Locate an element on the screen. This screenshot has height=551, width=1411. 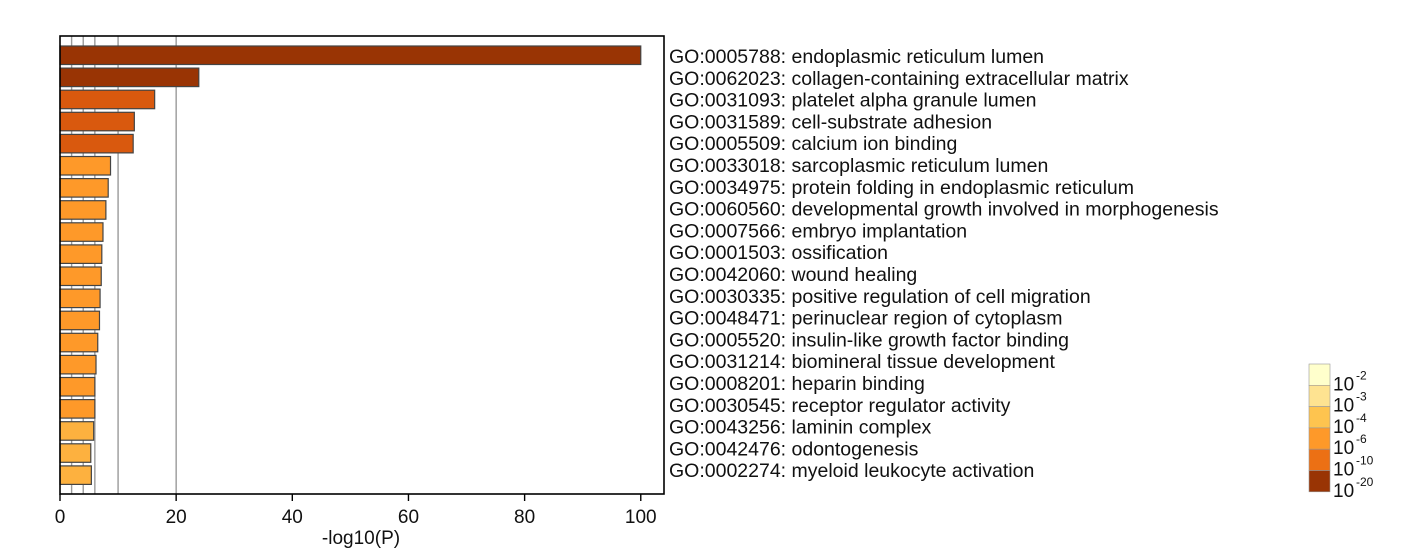
term-label: GO:0002274: myeloid leukocyte activation is located at coordinates (851, 471).